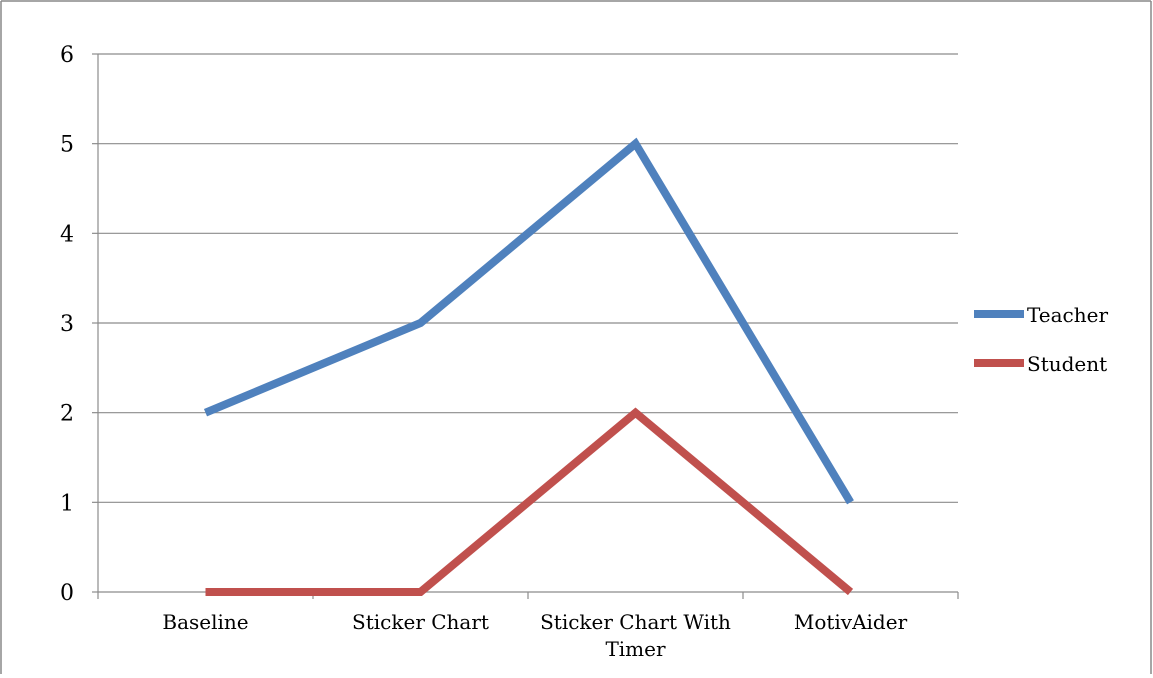  I want to click on x-tick-label-line: Sticker Chart, so click(420, 622).